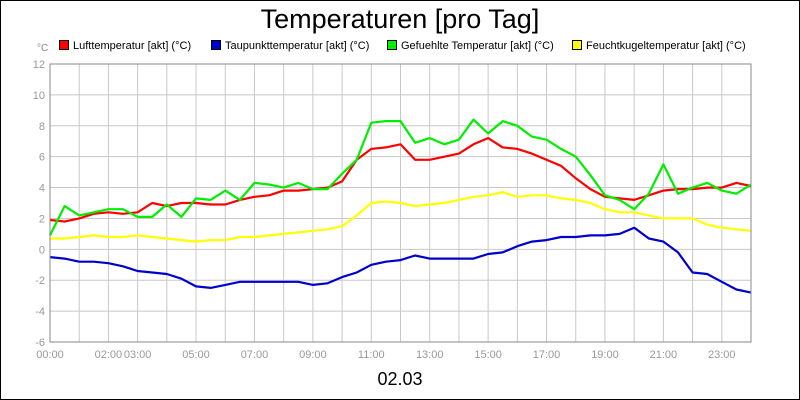 The width and height of the screenshot is (800, 400). I want to click on legend-item-lufttemperatur: Lufttemperatur [akt] (°C), so click(125, 46).